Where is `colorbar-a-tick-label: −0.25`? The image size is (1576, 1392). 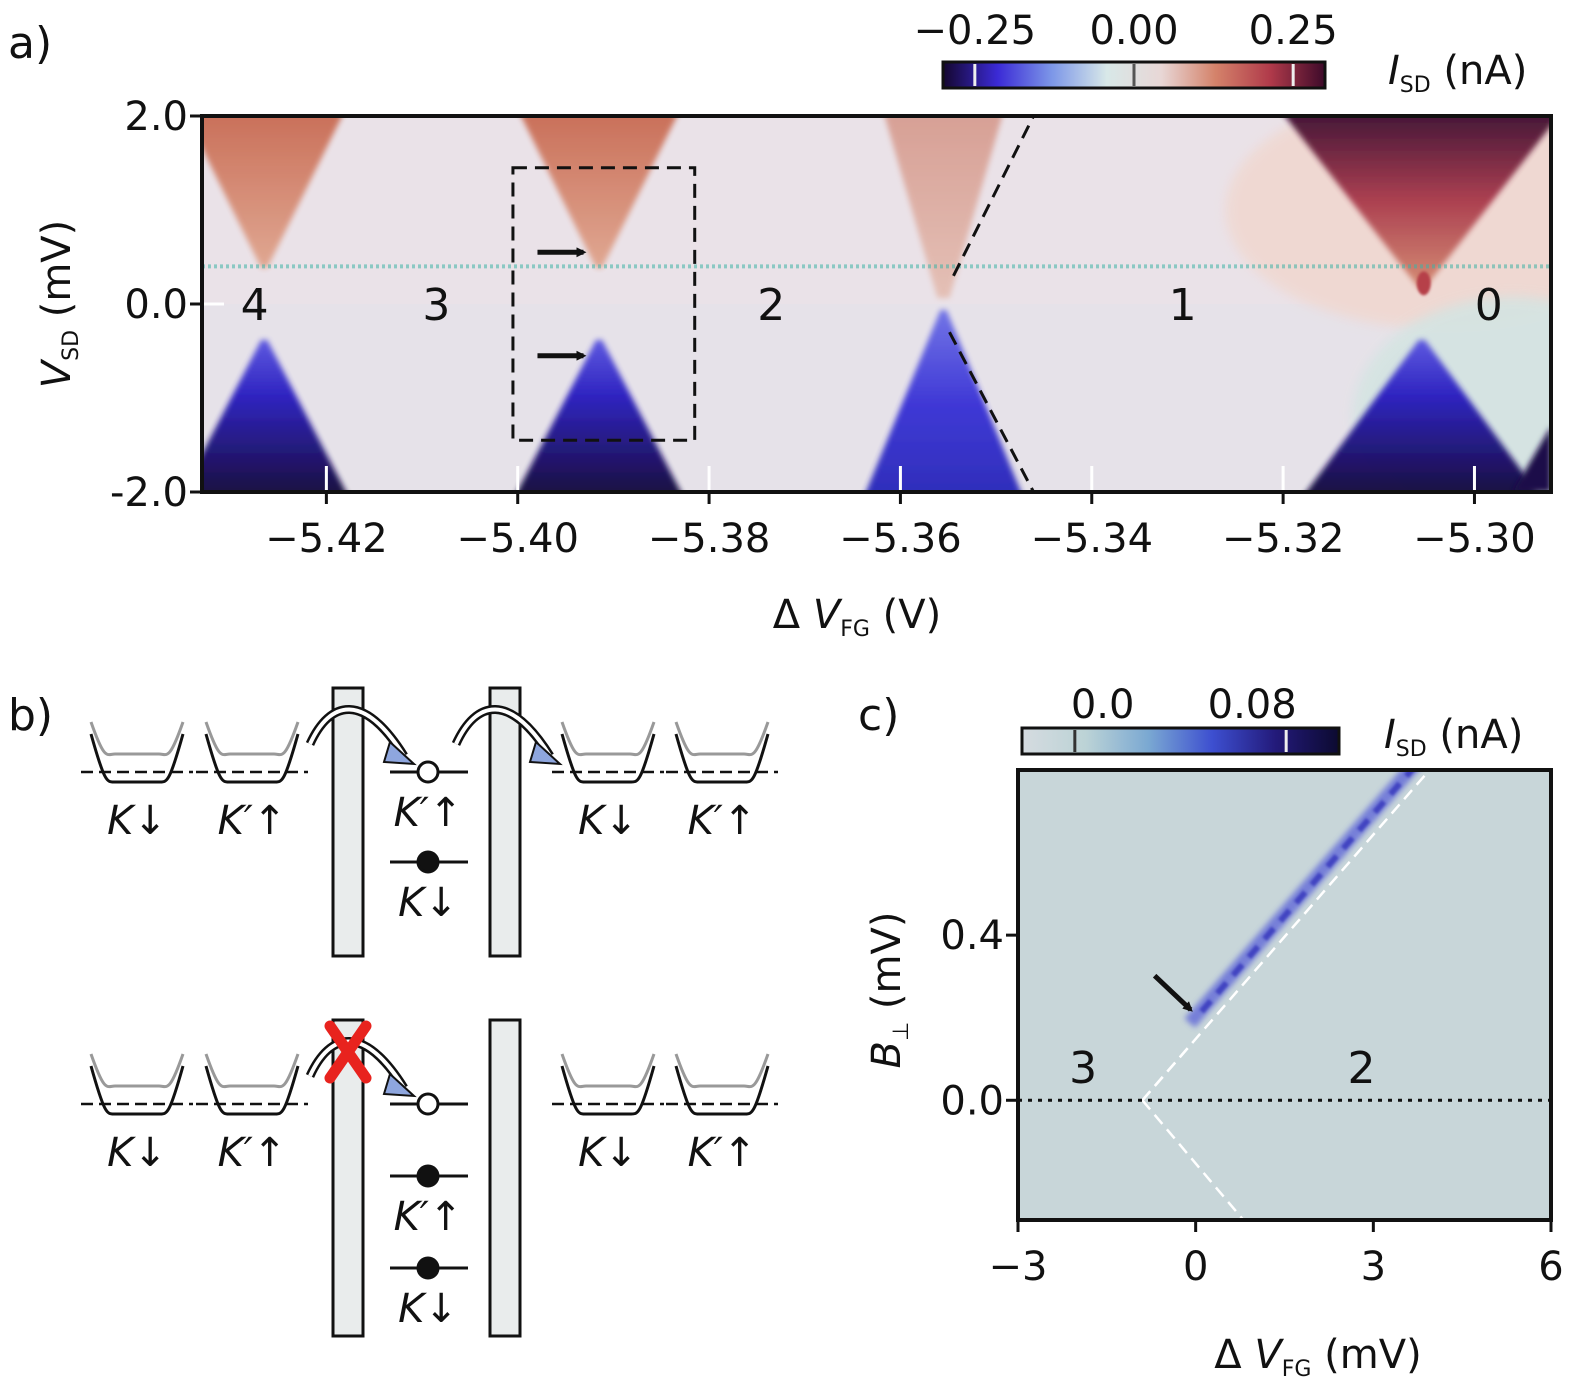 colorbar-a-tick-label: −0.25 is located at coordinates (975, 31).